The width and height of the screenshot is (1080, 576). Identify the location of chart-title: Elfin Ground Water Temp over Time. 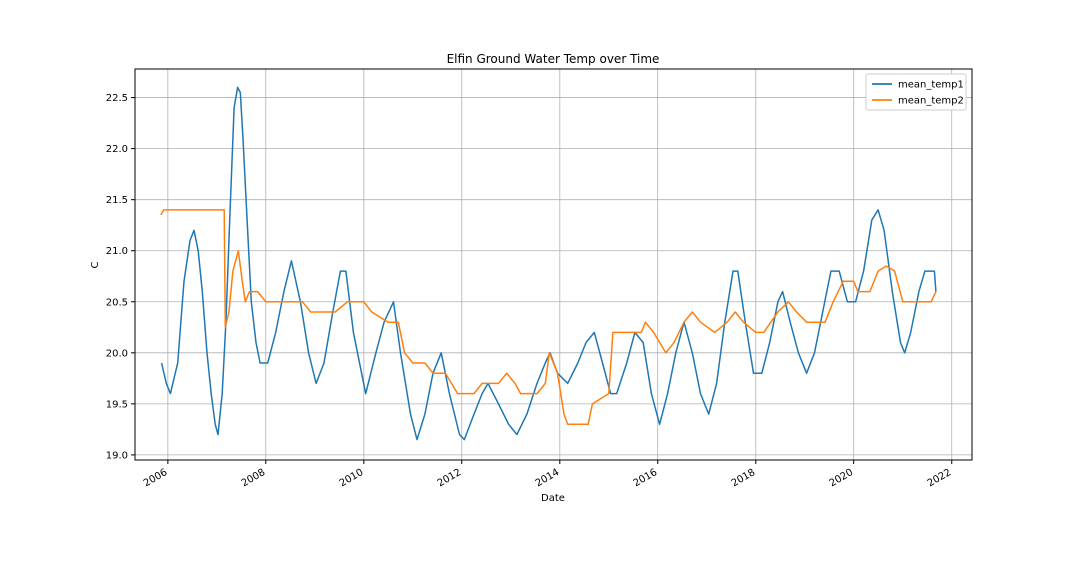
(553, 59).